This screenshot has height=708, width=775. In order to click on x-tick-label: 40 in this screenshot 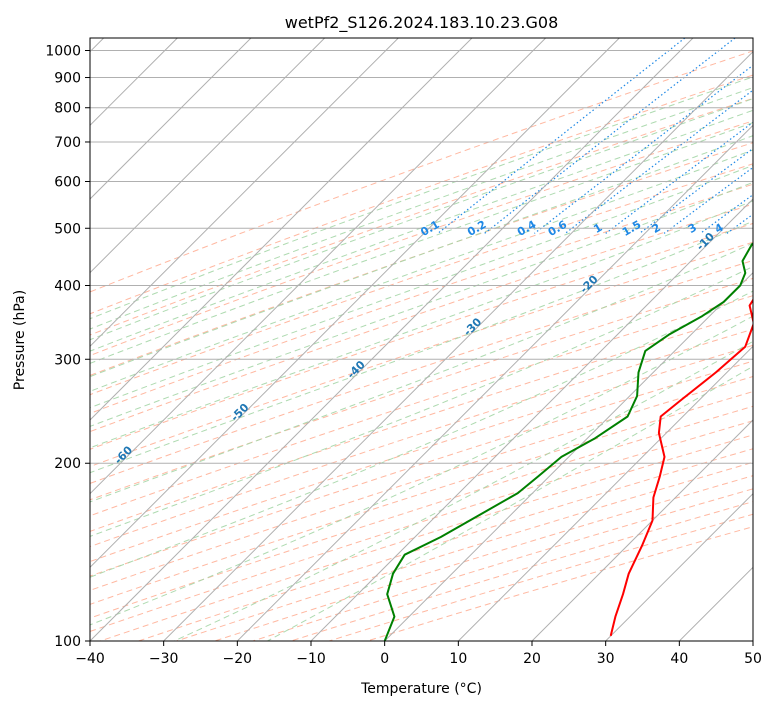, I will do `click(679, 659)`.